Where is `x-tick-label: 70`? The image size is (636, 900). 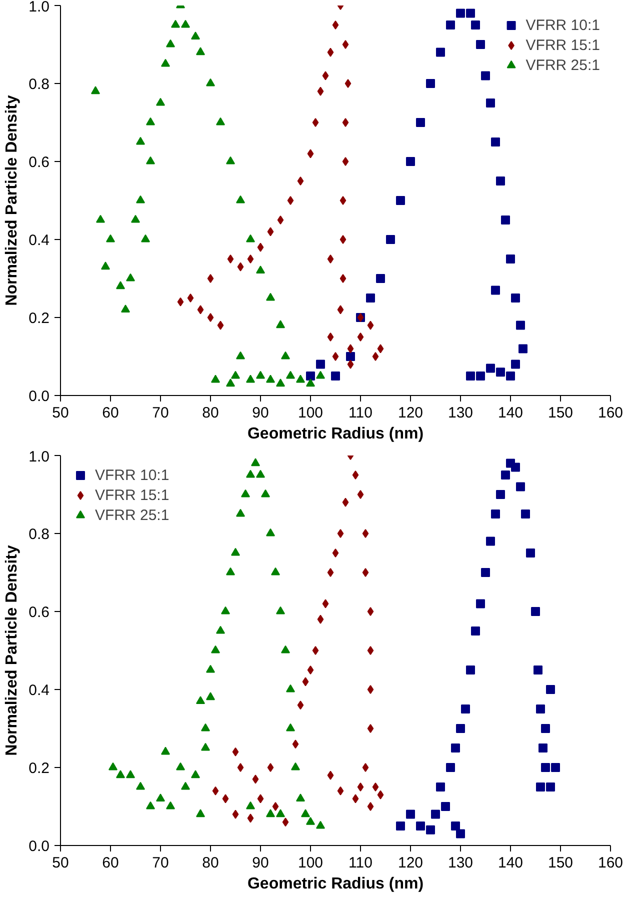 x-tick-label: 70 is located at coordinates (160, 413).